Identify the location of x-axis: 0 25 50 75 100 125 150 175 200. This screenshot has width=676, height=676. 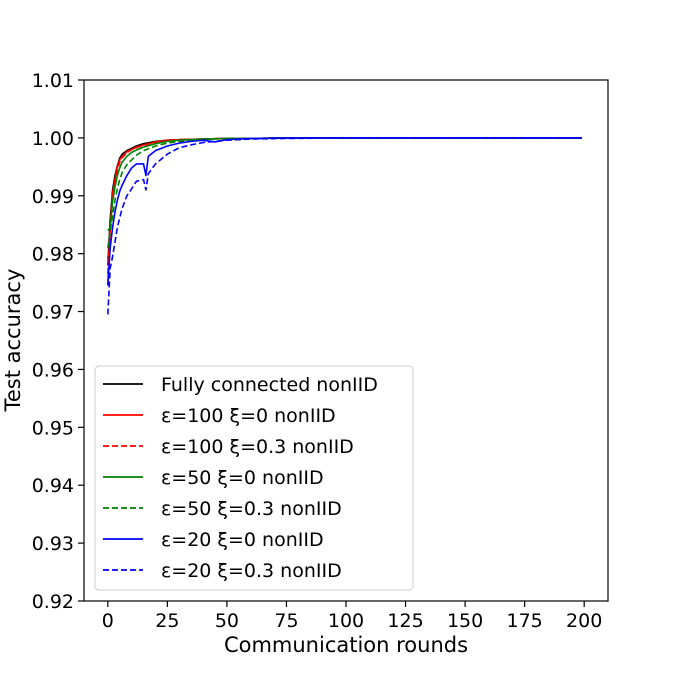
(352, 616).